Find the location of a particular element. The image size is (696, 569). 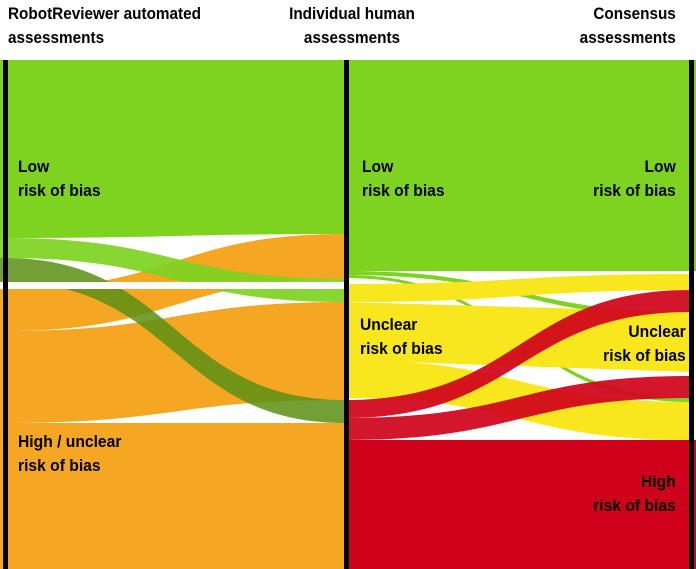

individual-header-line1: Individual human is located at coordinates (352, 13).